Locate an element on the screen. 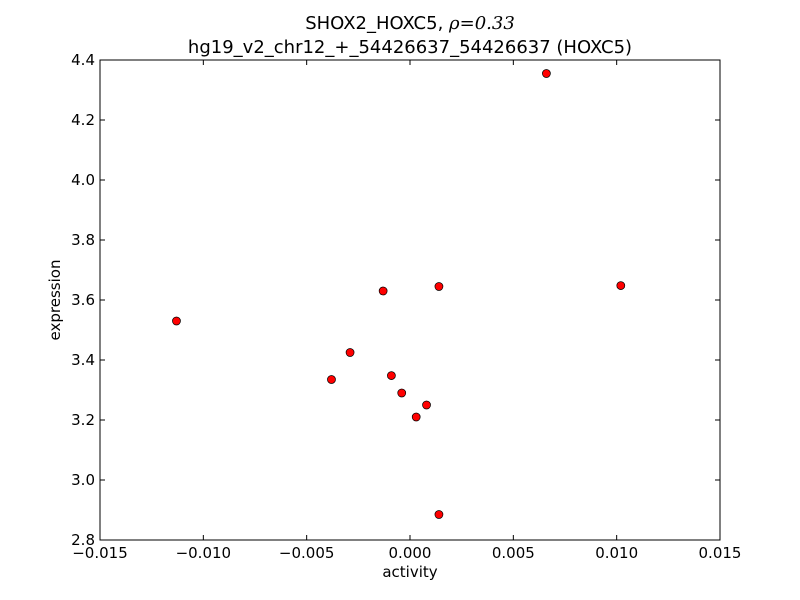  y-tick-label: 3.6 is located at coordinates (83, 300).